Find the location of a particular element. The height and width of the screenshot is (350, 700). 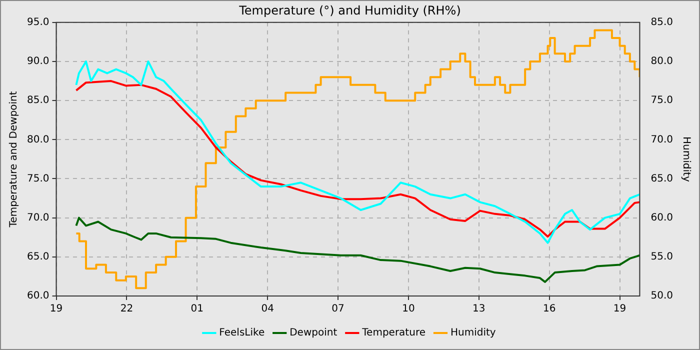

y2-tick-label: 60.0 is located at coordinates (661, 218).